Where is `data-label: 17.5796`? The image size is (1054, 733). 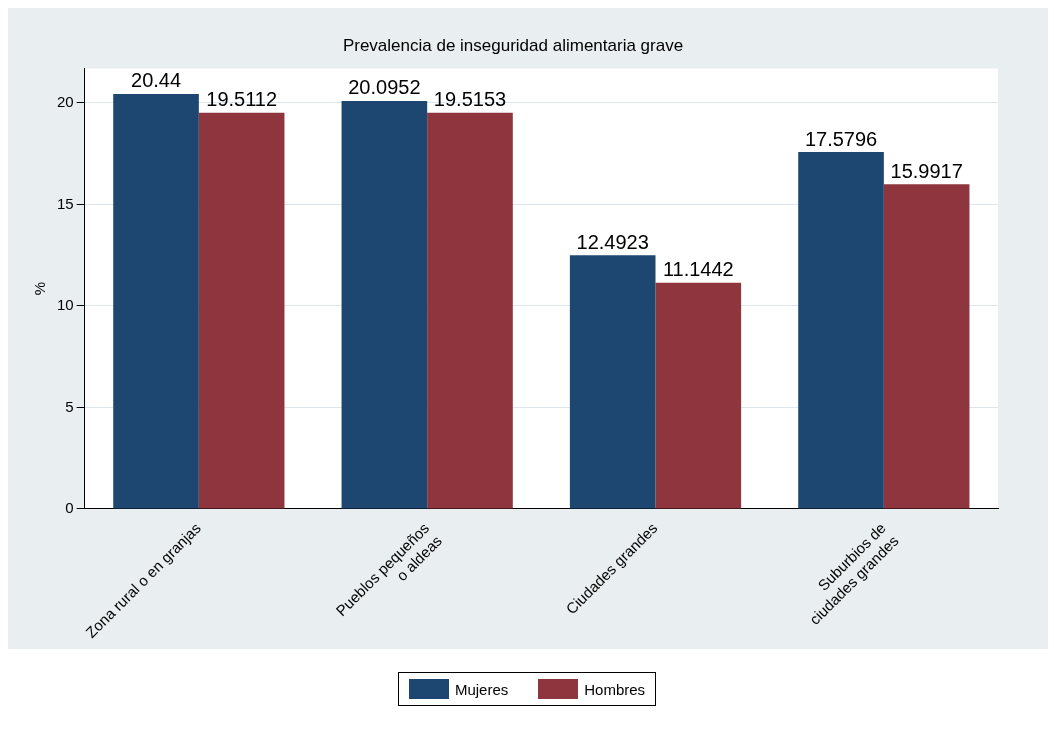
data-label: 17.5796 is located at coordinates (841, 138).